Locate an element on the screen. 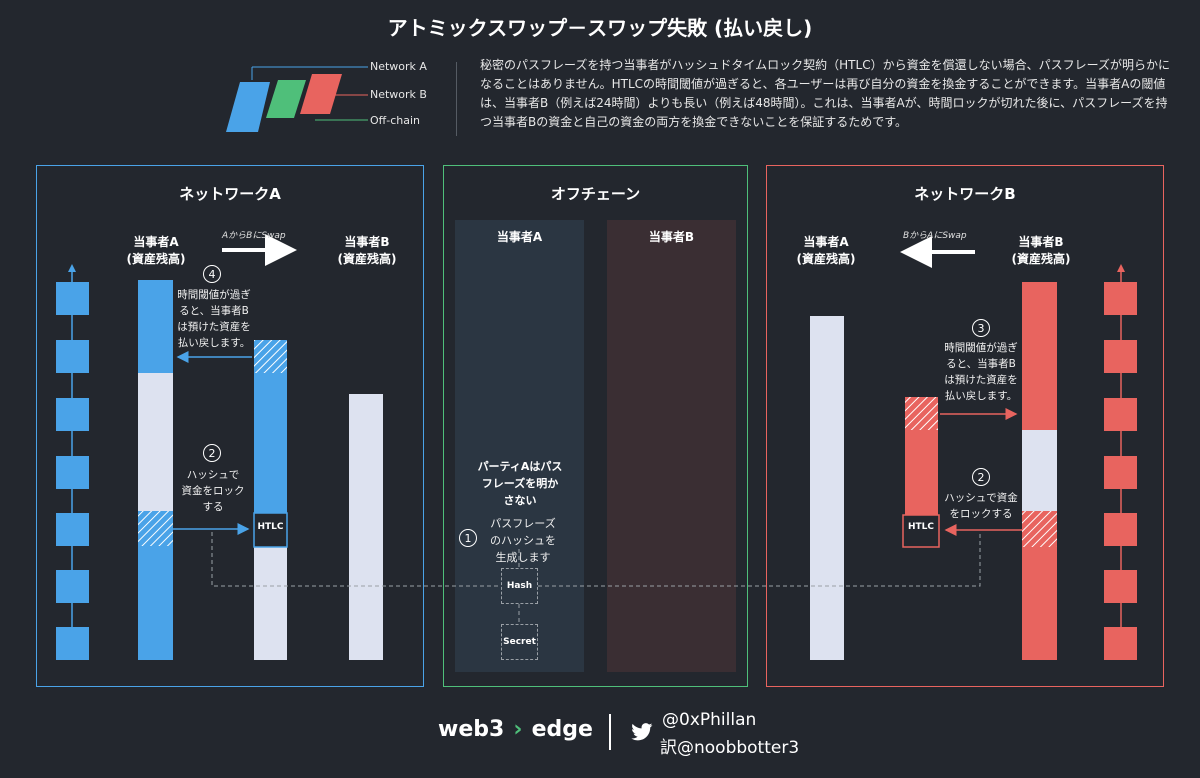 The width and height of the screenshot is (1200, 778). network-a-htlc-box is located at coordinates (270, 530).